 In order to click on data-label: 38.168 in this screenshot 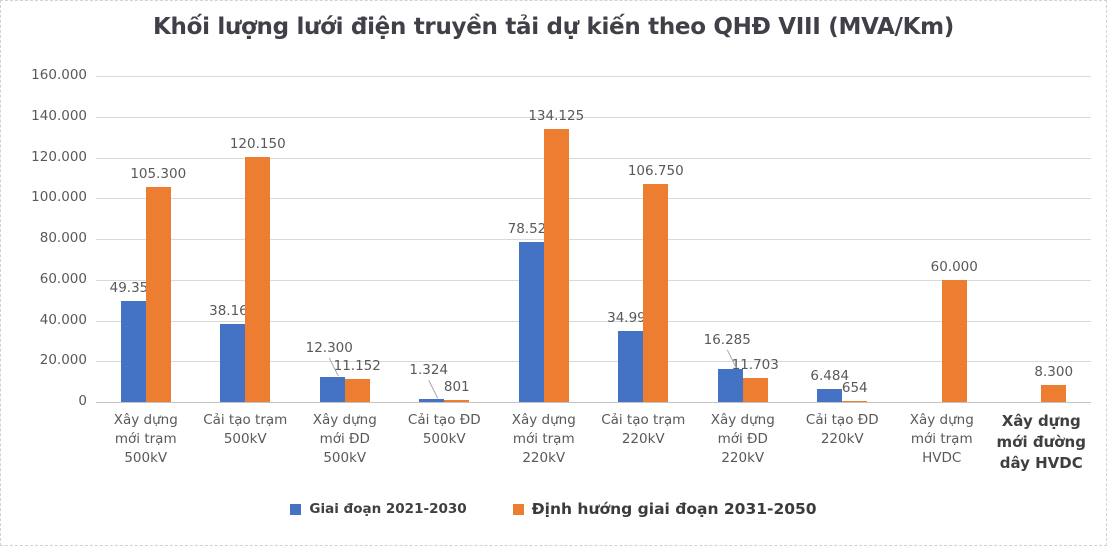, I will do `click(233, 311)`.